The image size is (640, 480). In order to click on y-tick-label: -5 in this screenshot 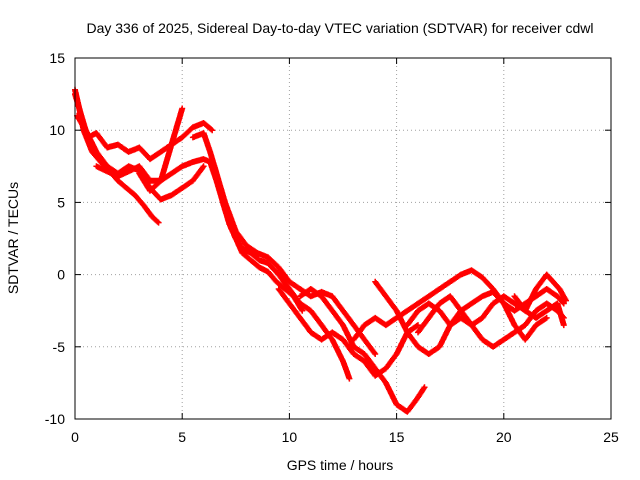, I will do `click(59, 347)`.